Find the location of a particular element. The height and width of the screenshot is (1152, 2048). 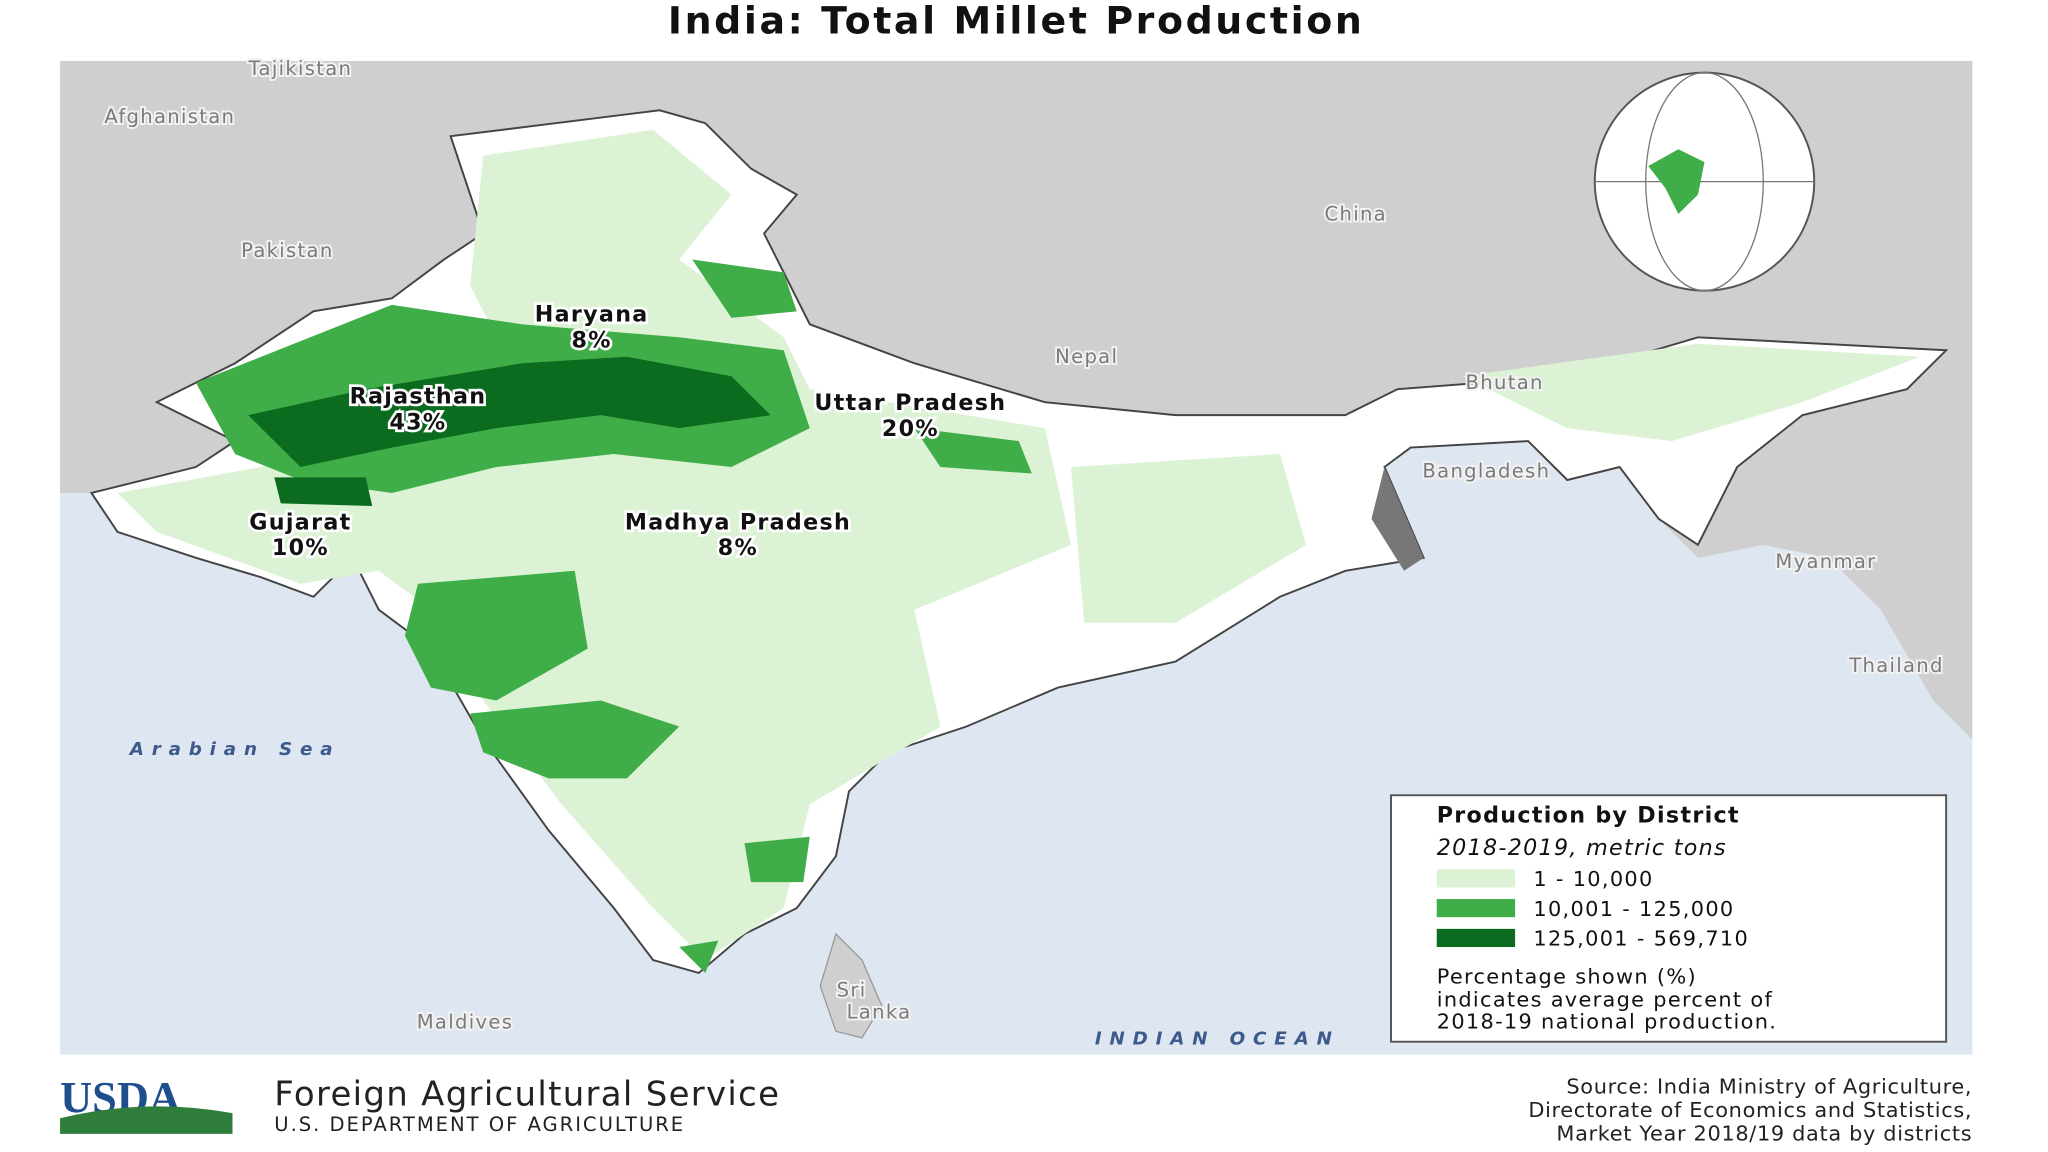

legend-title: Production by District is located at coordinates (1588, 816).